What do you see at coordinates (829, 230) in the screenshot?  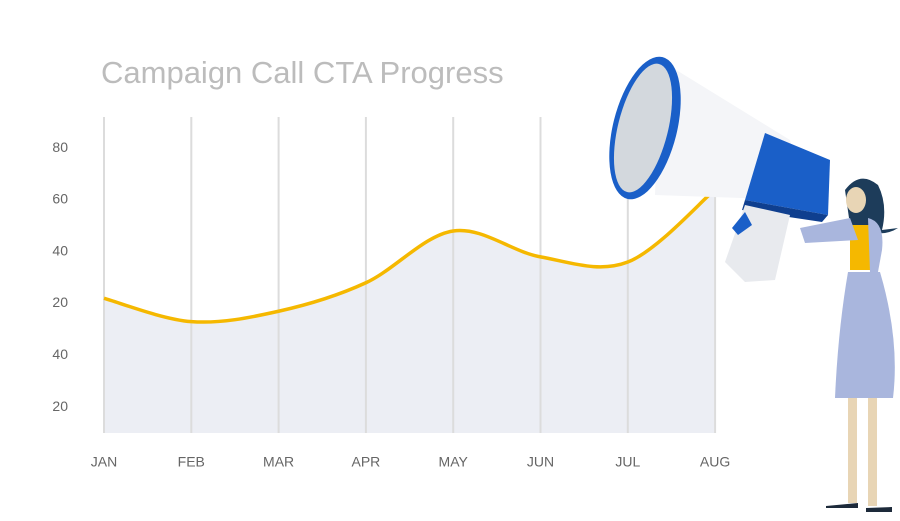 I see `arm` at bounding box center [829, 230].